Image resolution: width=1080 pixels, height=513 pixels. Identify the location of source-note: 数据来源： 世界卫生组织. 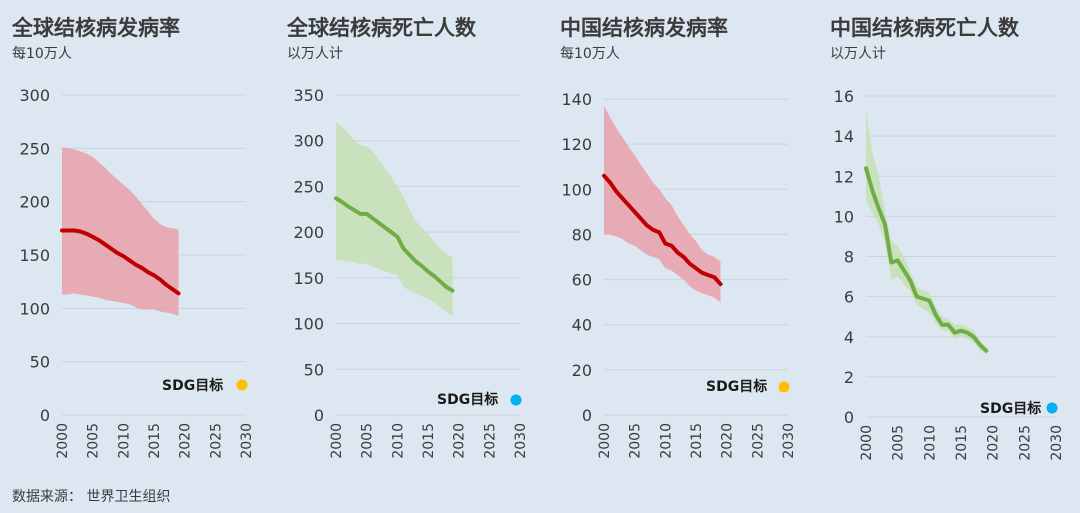
(91, 497).